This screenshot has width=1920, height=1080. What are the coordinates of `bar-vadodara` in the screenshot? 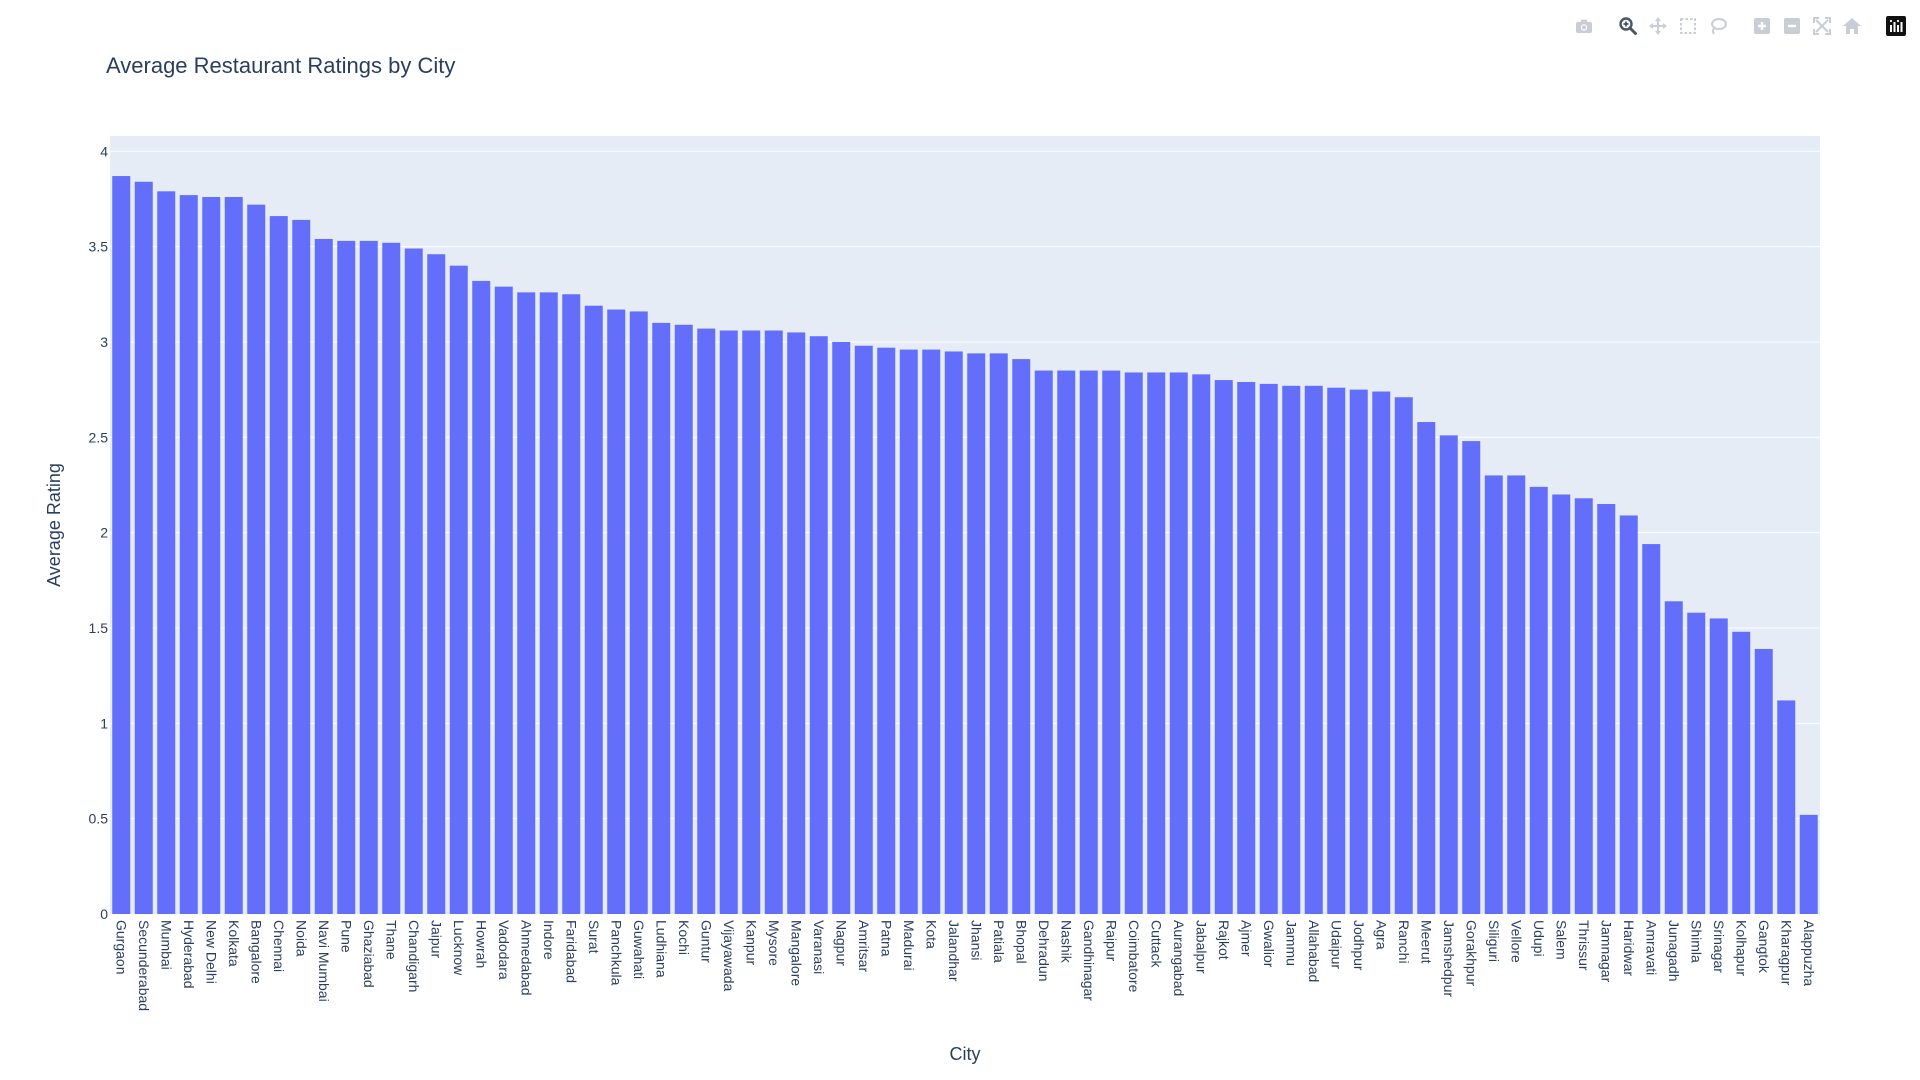 It's located at (503, 600).